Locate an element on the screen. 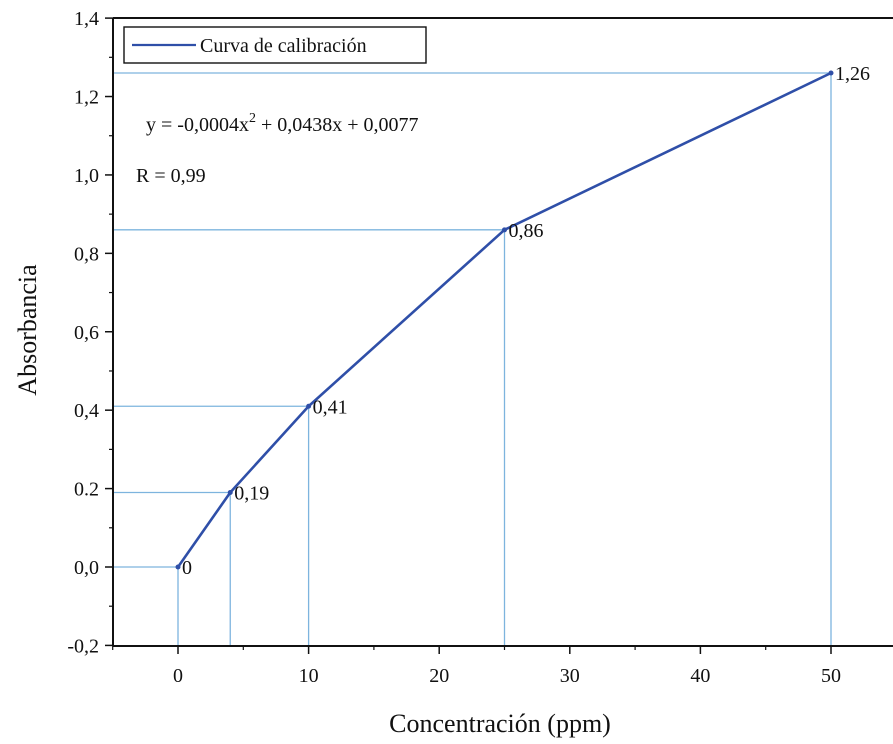 The height and width of the screenshot is (744, 893). equation-superscript: 2 is located at coordinates (252, 118).